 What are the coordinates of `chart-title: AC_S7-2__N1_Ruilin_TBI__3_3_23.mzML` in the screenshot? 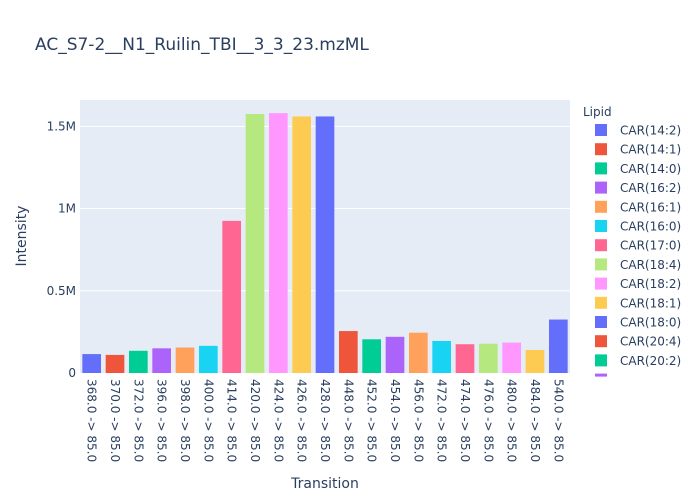 It's located at (202, 45).